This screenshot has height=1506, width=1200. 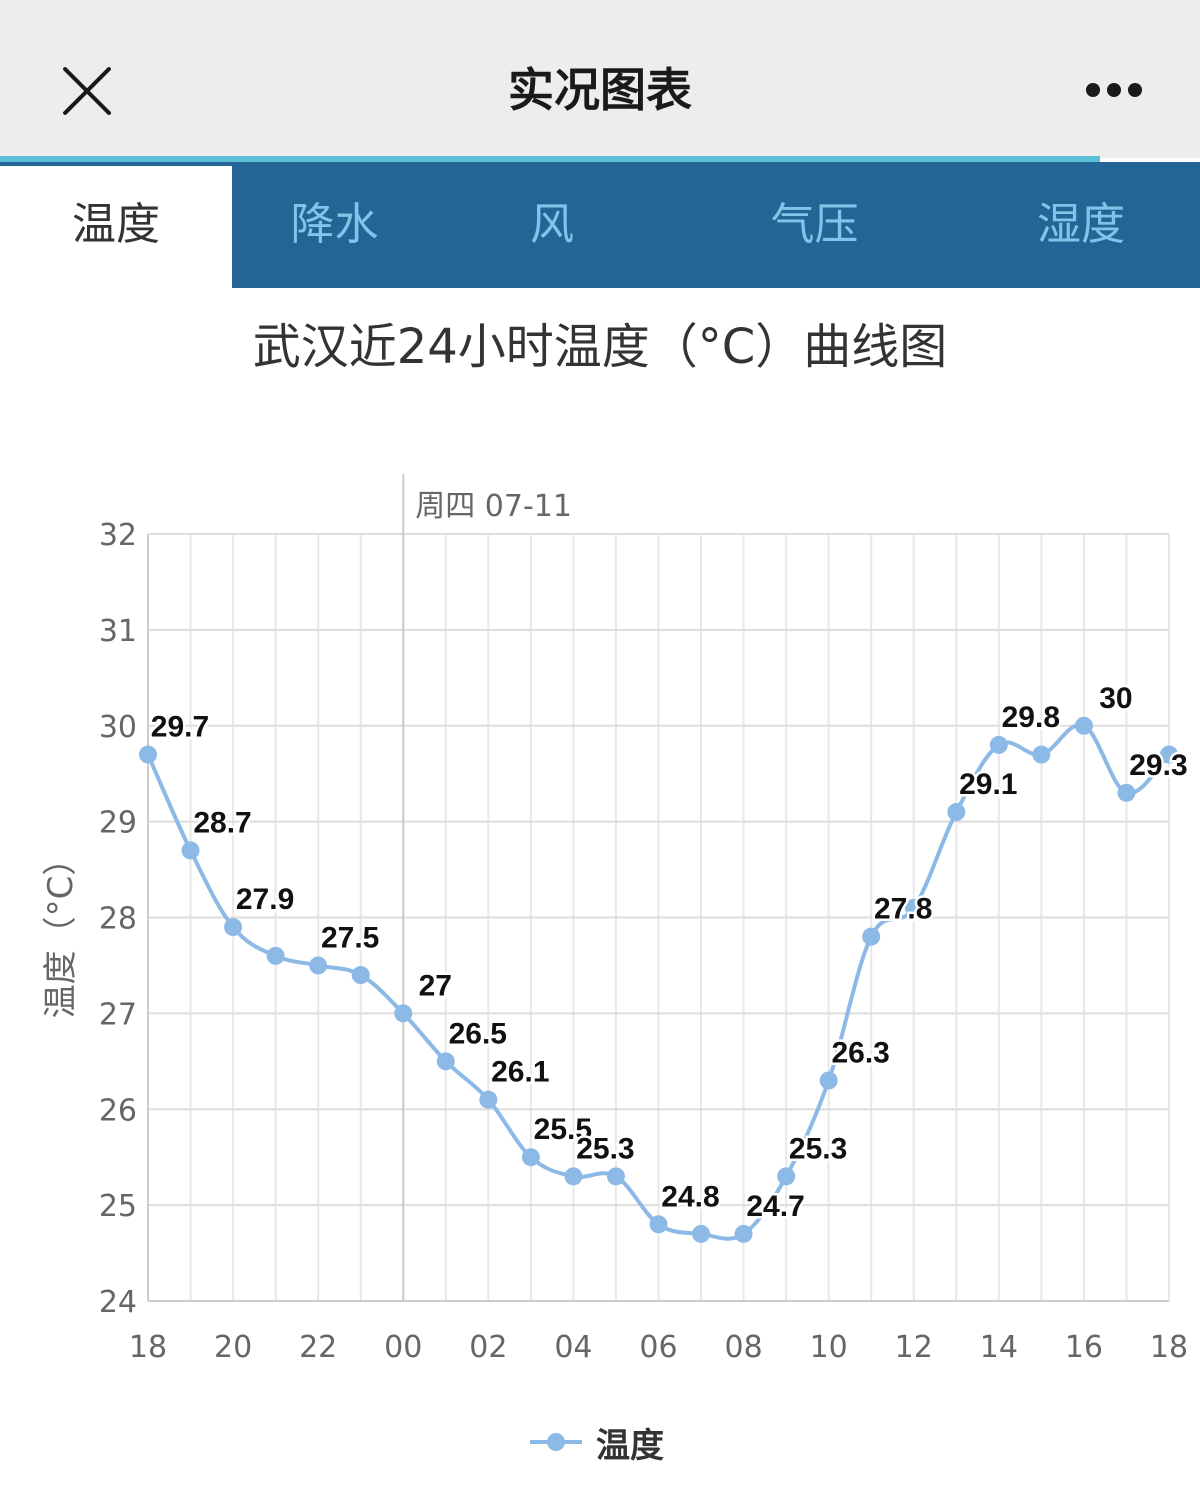 I want to click on legend-item-temperature: 温度, so click(x=597, y=1442).